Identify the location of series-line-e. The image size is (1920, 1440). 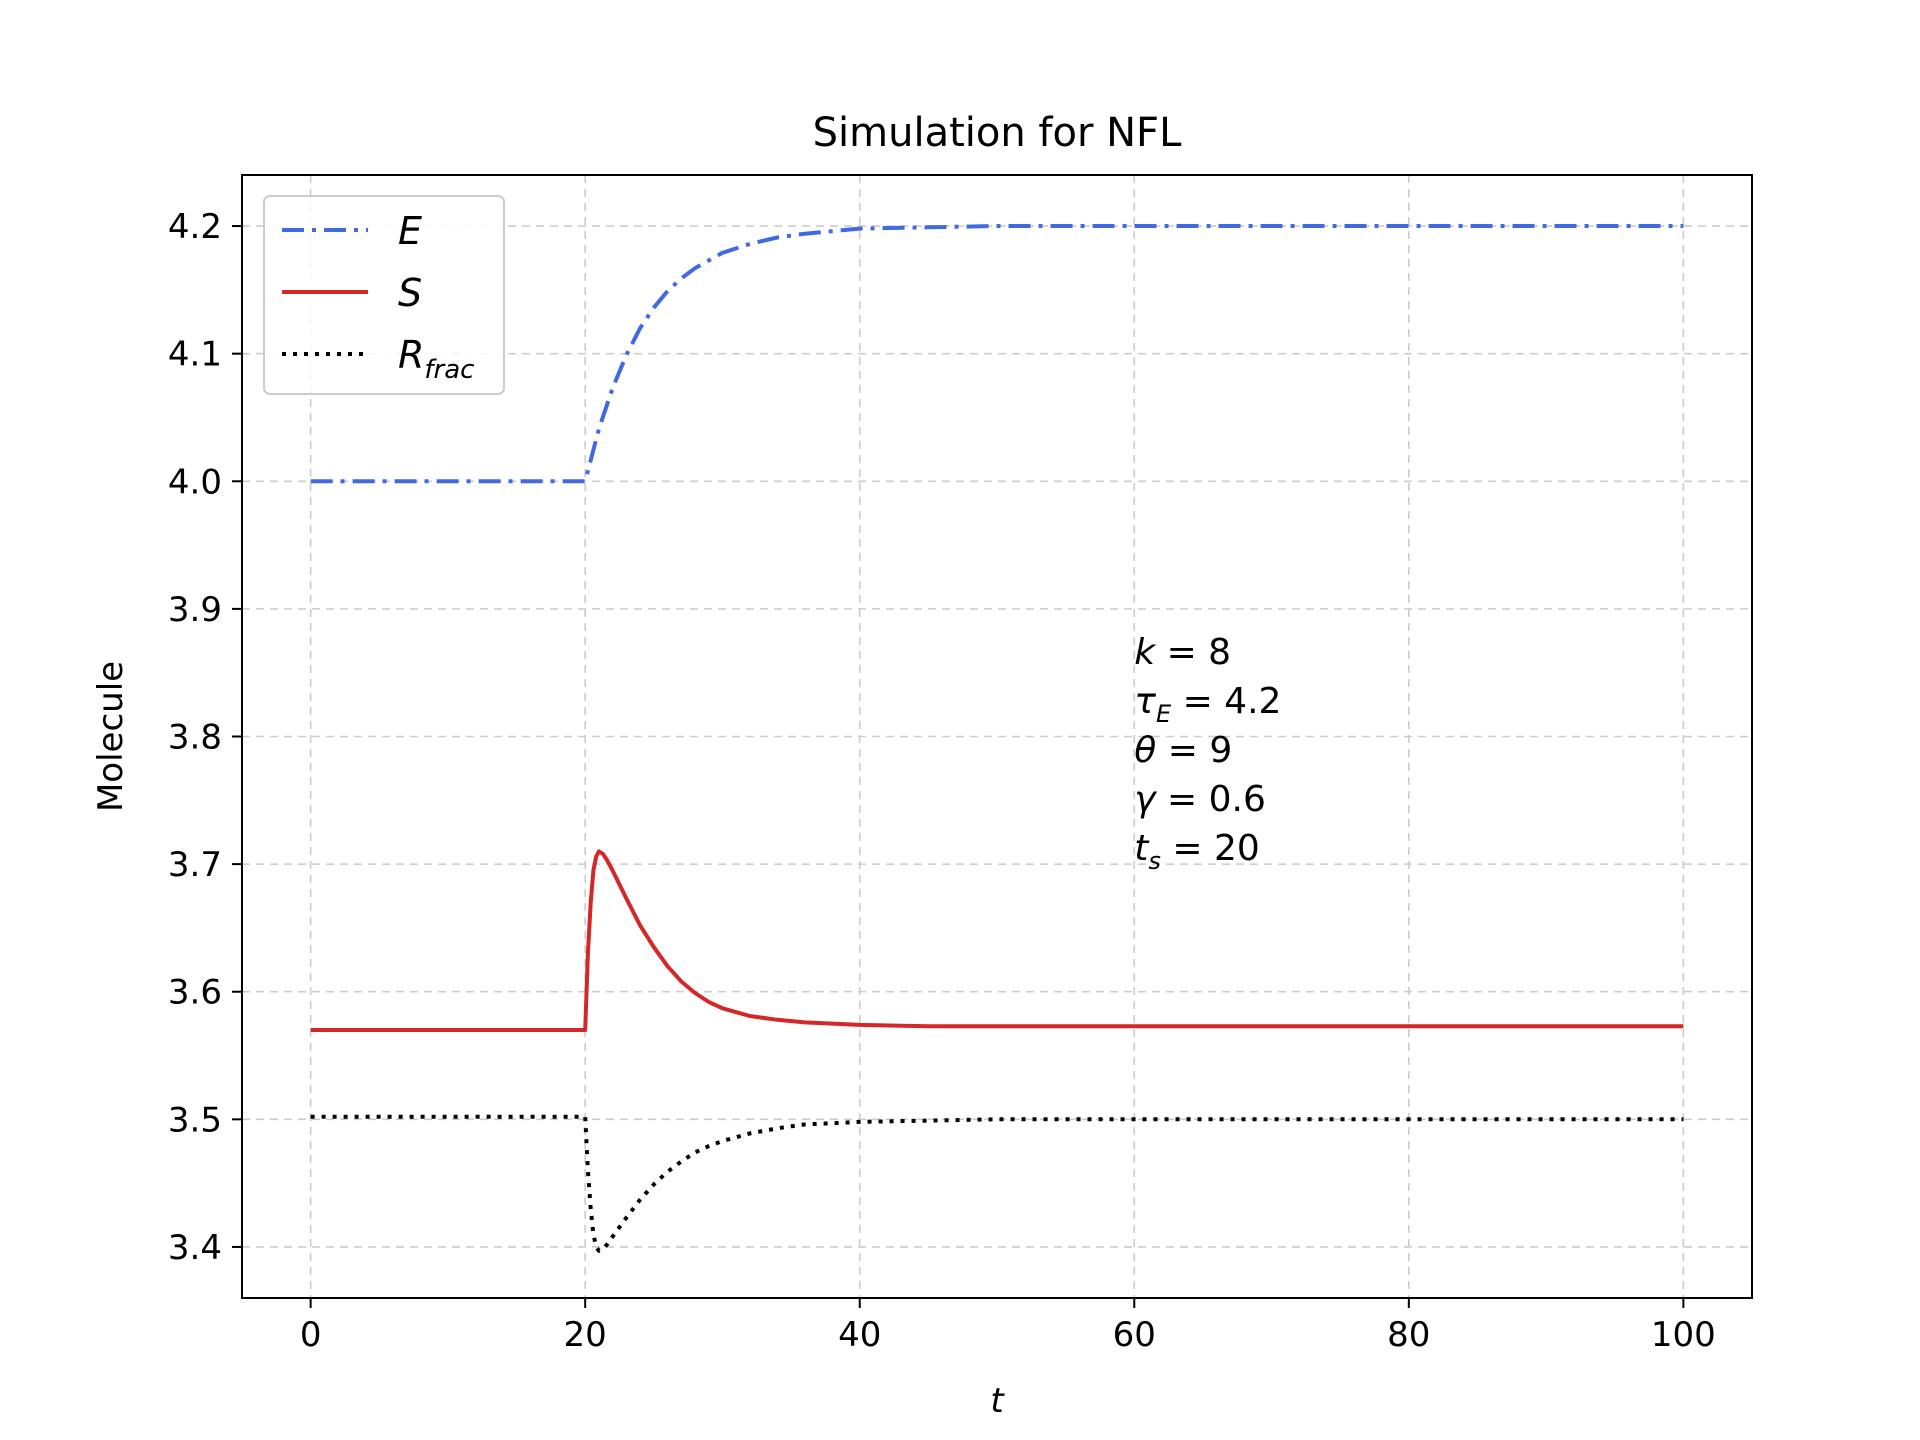
(997, 354).